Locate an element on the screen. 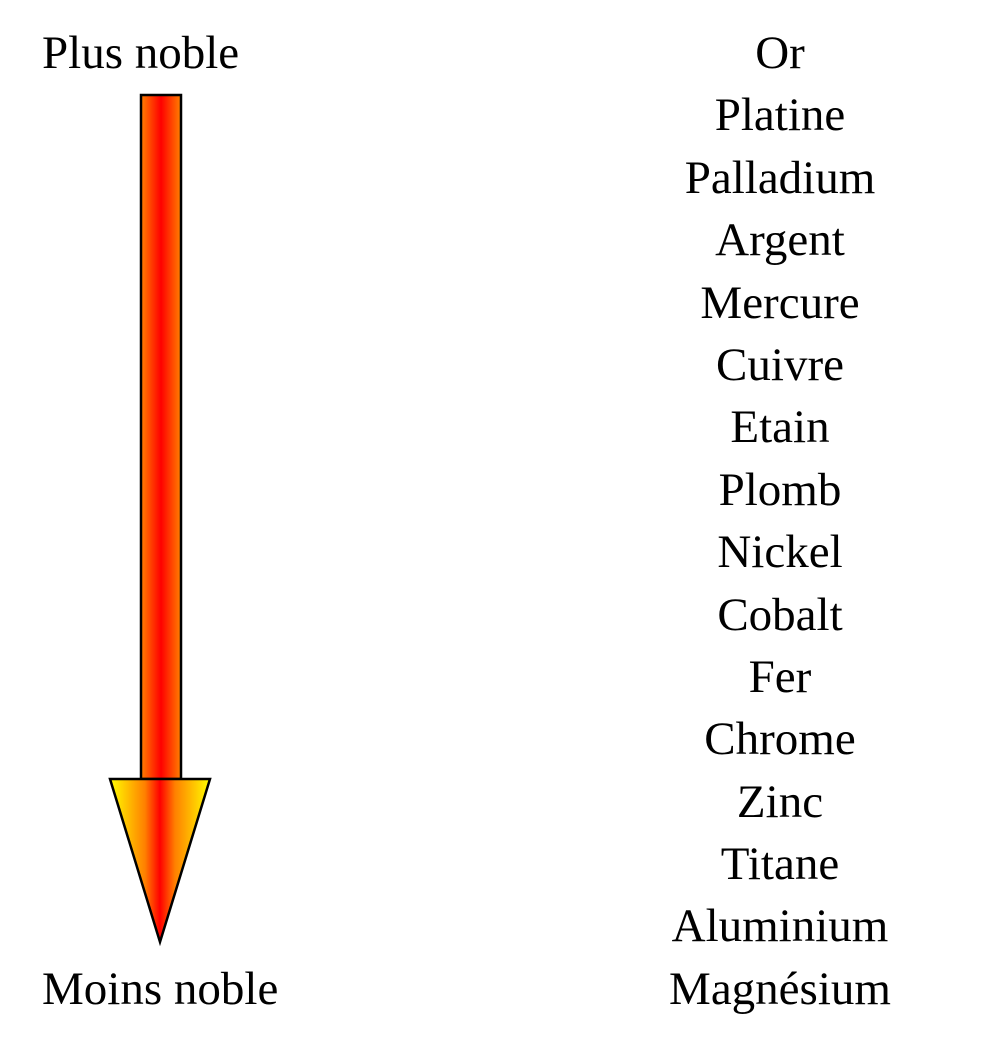 This screenshot has width=990, height=1038. arrow-head is located at coordinates (160, 862).